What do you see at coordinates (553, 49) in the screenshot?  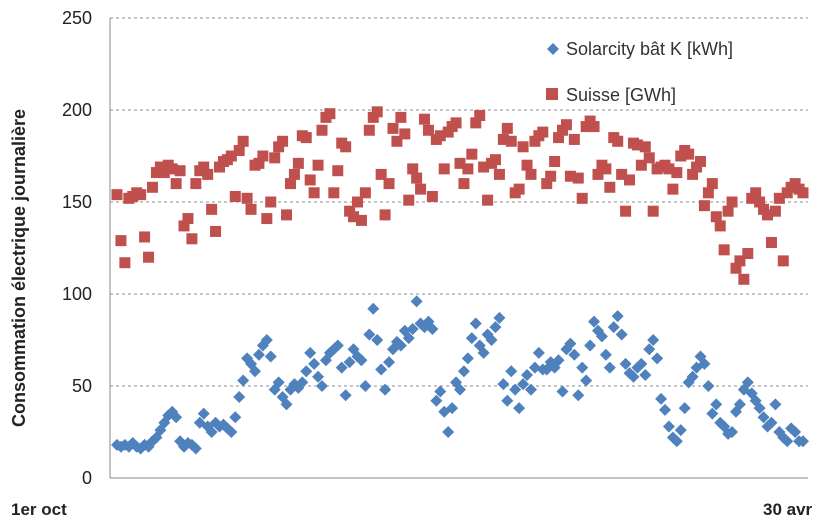 I see `legend-marker-diamond` at bounding box center [553, 49].